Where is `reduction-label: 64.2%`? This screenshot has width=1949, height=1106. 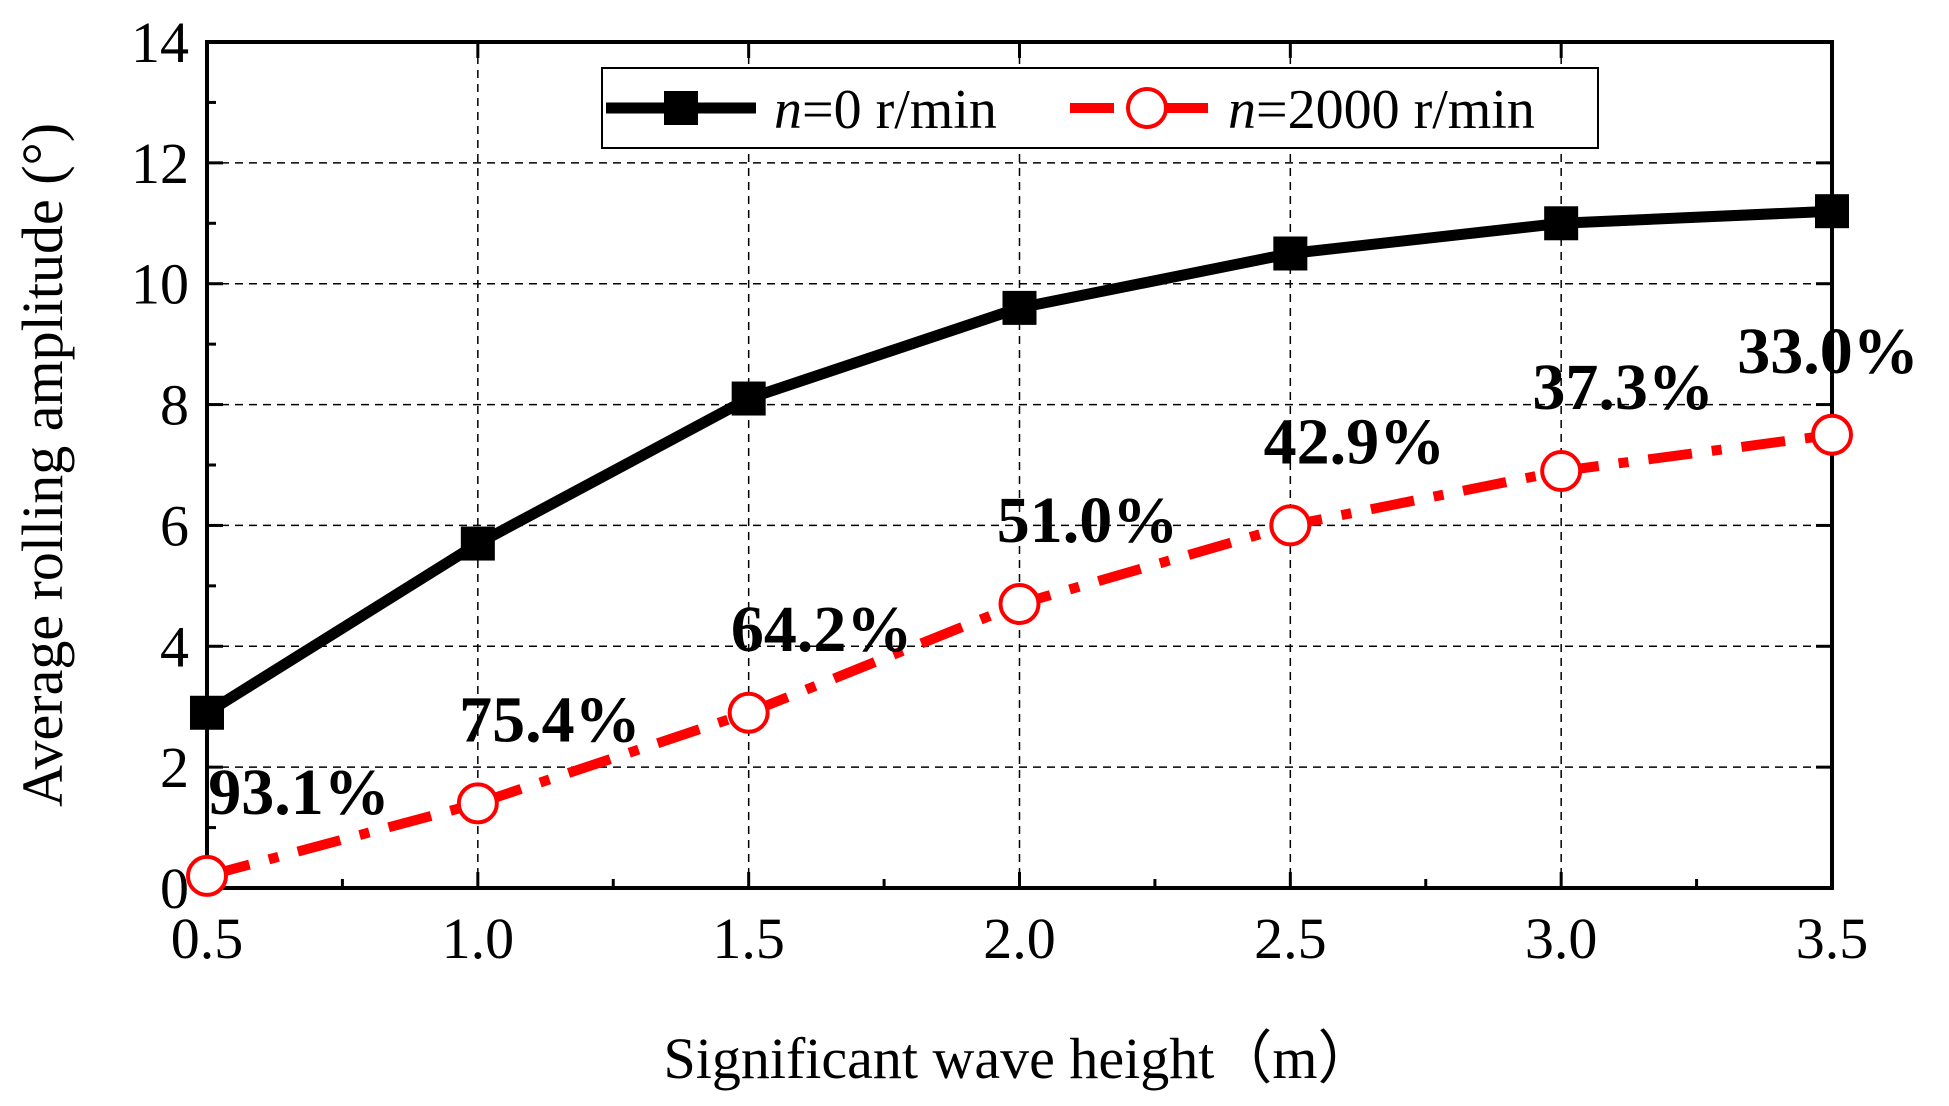 reduction-label: 64.2% is located at coordinates (822, 629).